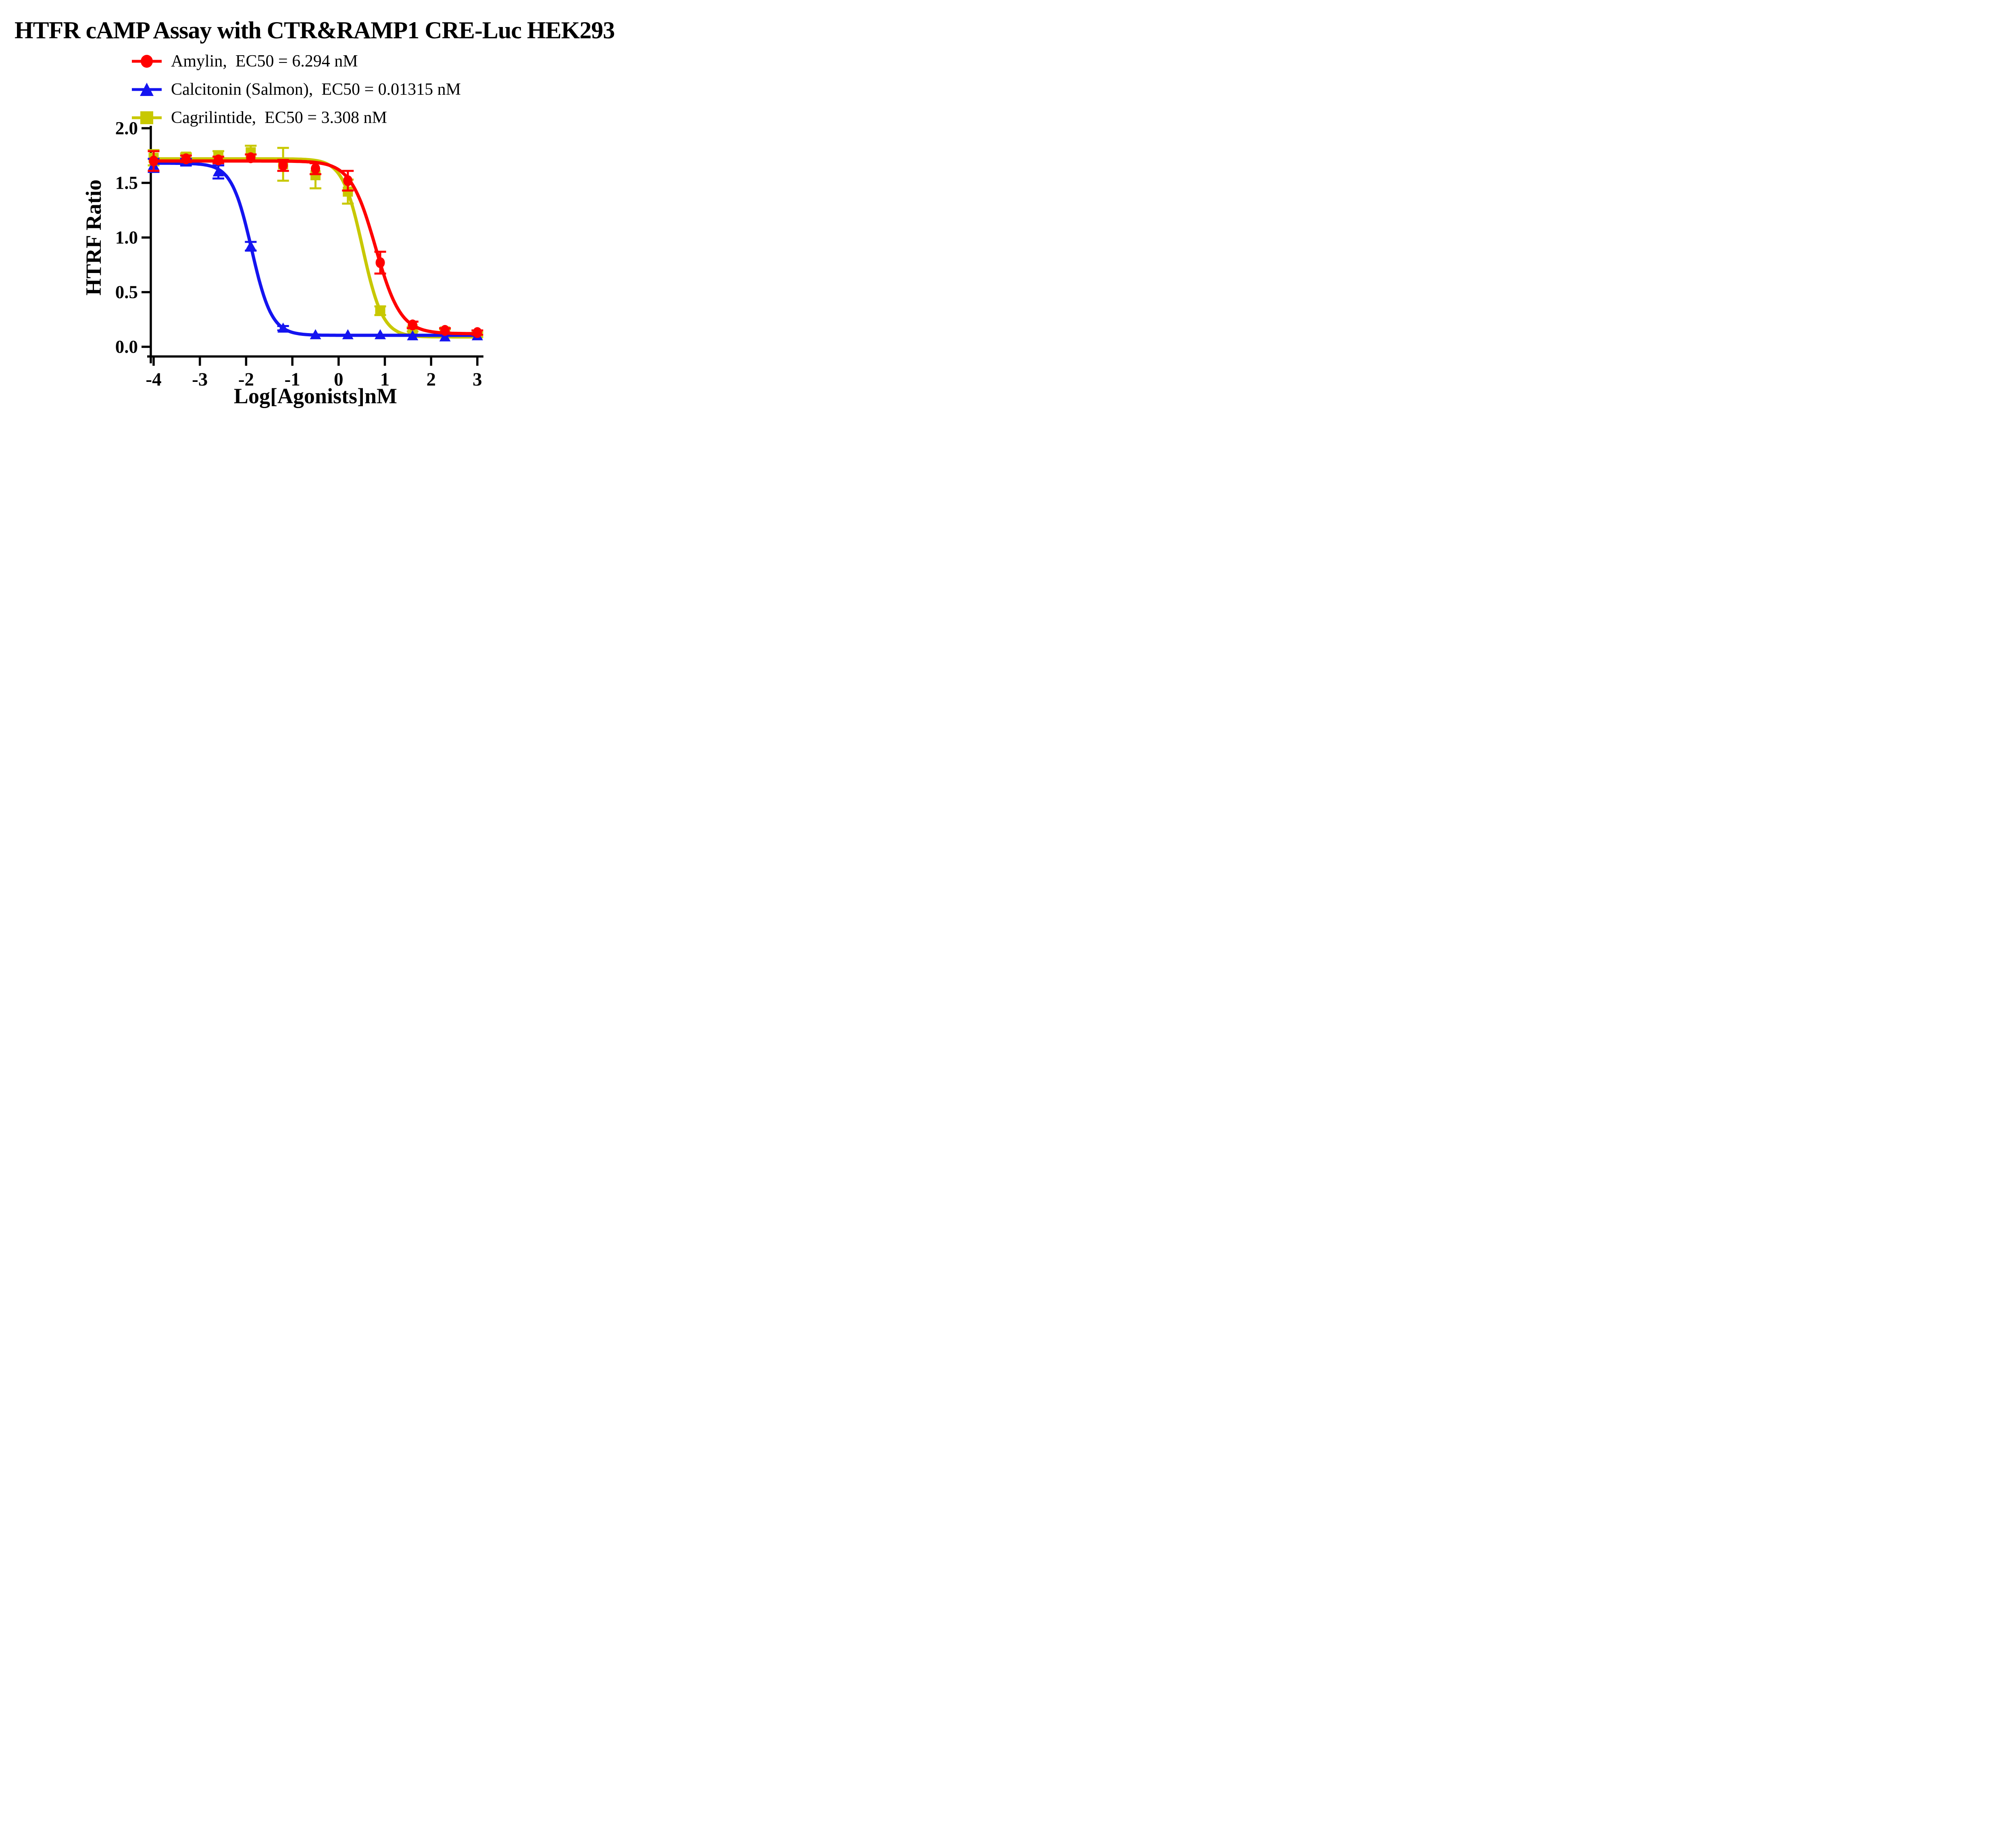 This screenshot has height=1838, width=2016. I want to click on svg-text: 1.0, so click(127, 237).